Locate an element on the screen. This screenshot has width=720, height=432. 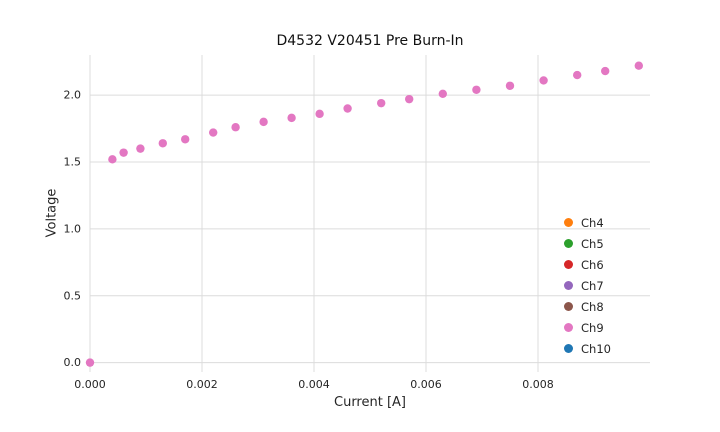
x-tick-label: 0.002 is located at coordinates (202, 384).